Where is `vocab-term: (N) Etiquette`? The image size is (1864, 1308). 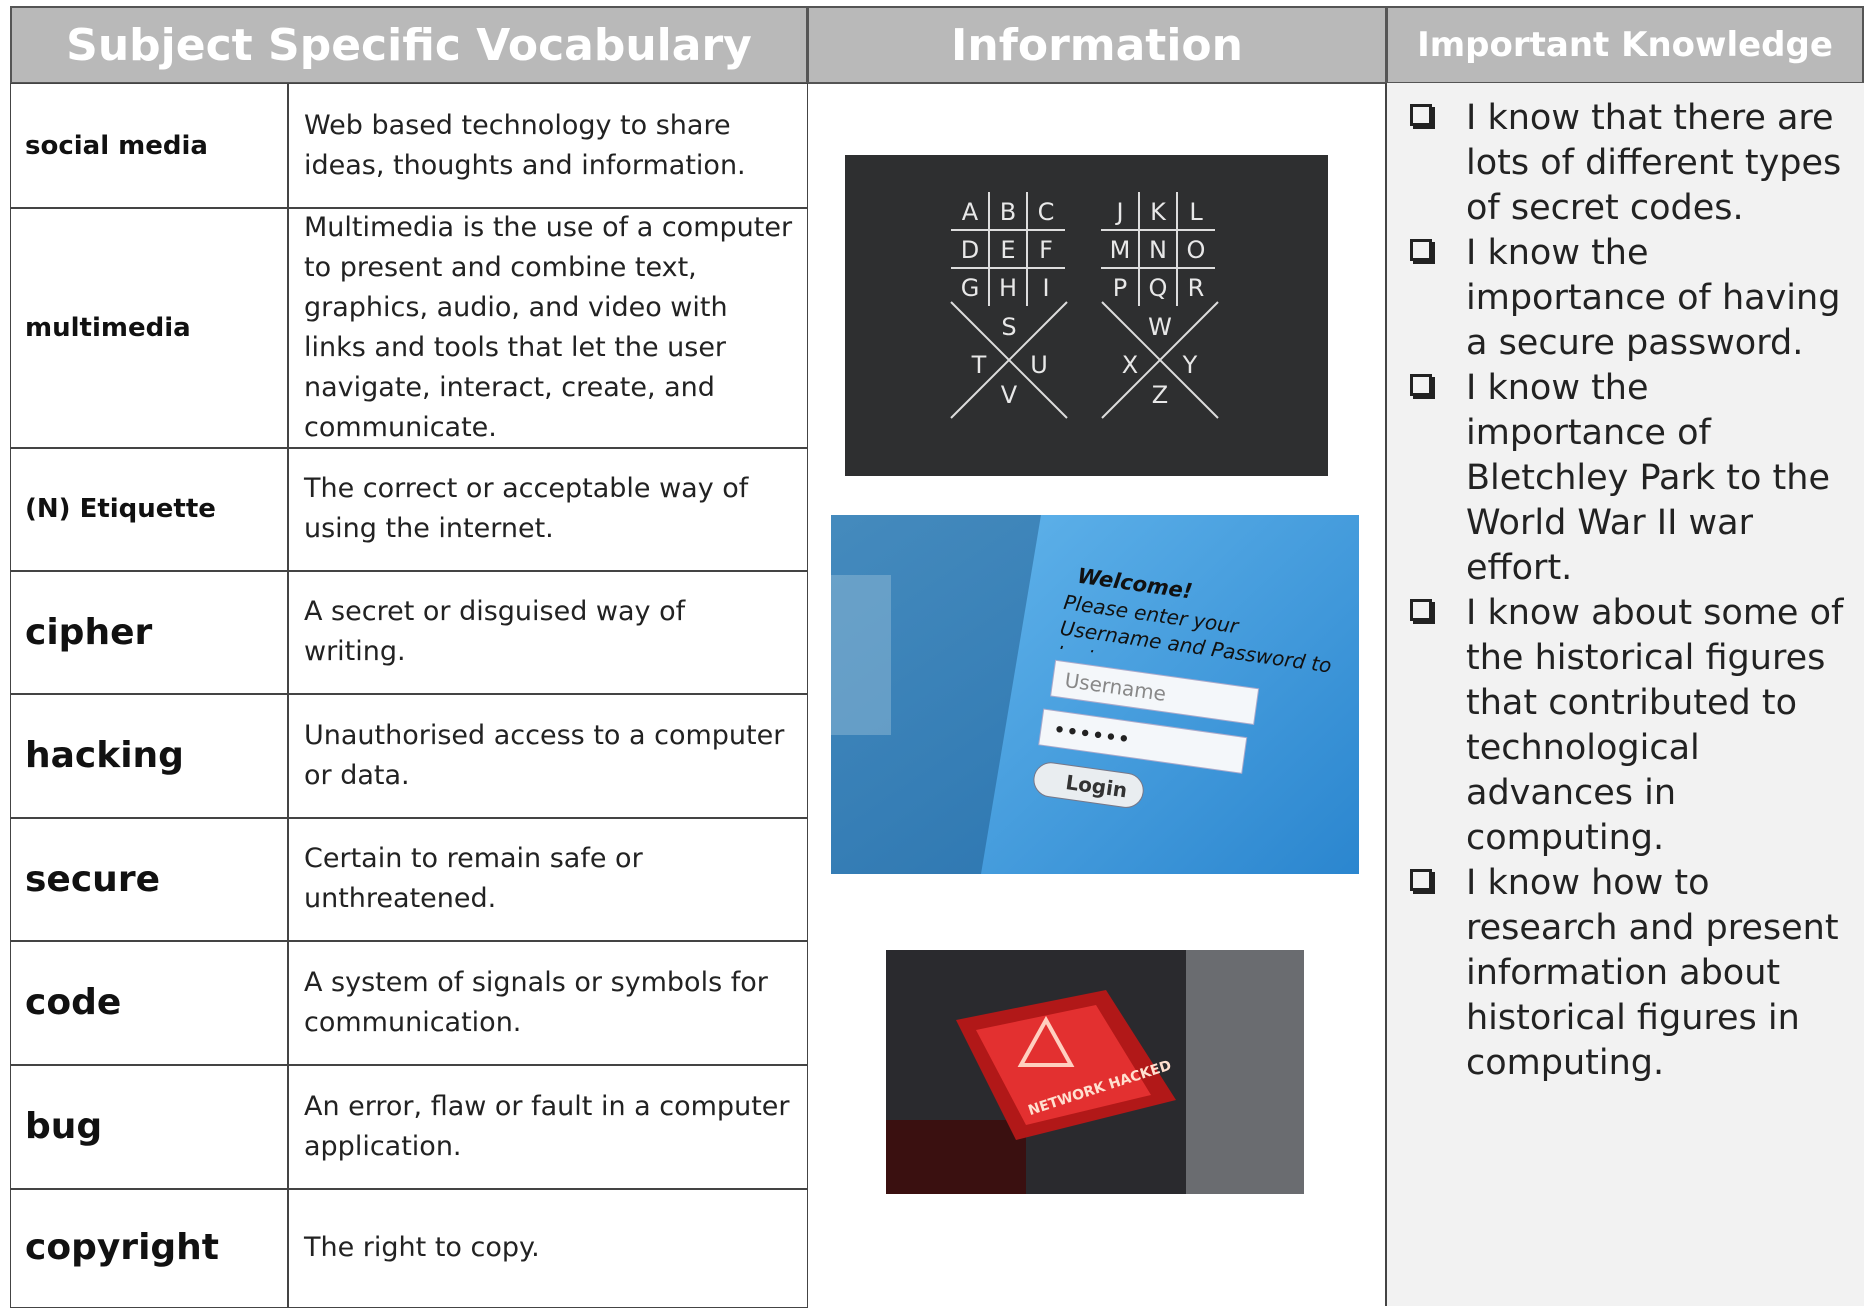 vocab-term: (N) Etiquette is located at coordinates (149, 509).